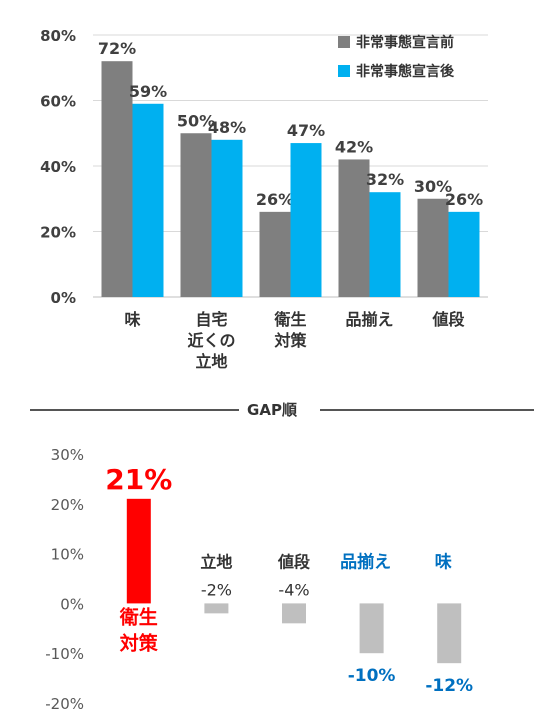 Image resolution: width=544 pixels, height=720 pixels. I want to click on data-label: 32%, so click(385, 179).